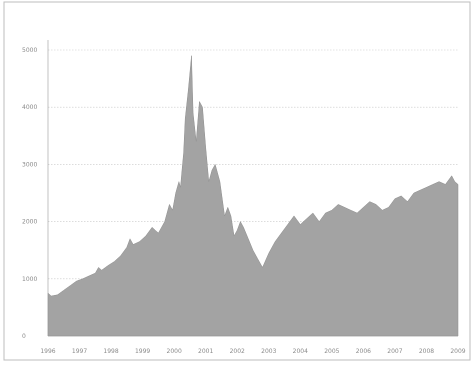 This screenshot has width=475, height=365. Describe the element at coordinates (394, 351) in the screenshot. I see `x-tick-label: 2007` at that location.